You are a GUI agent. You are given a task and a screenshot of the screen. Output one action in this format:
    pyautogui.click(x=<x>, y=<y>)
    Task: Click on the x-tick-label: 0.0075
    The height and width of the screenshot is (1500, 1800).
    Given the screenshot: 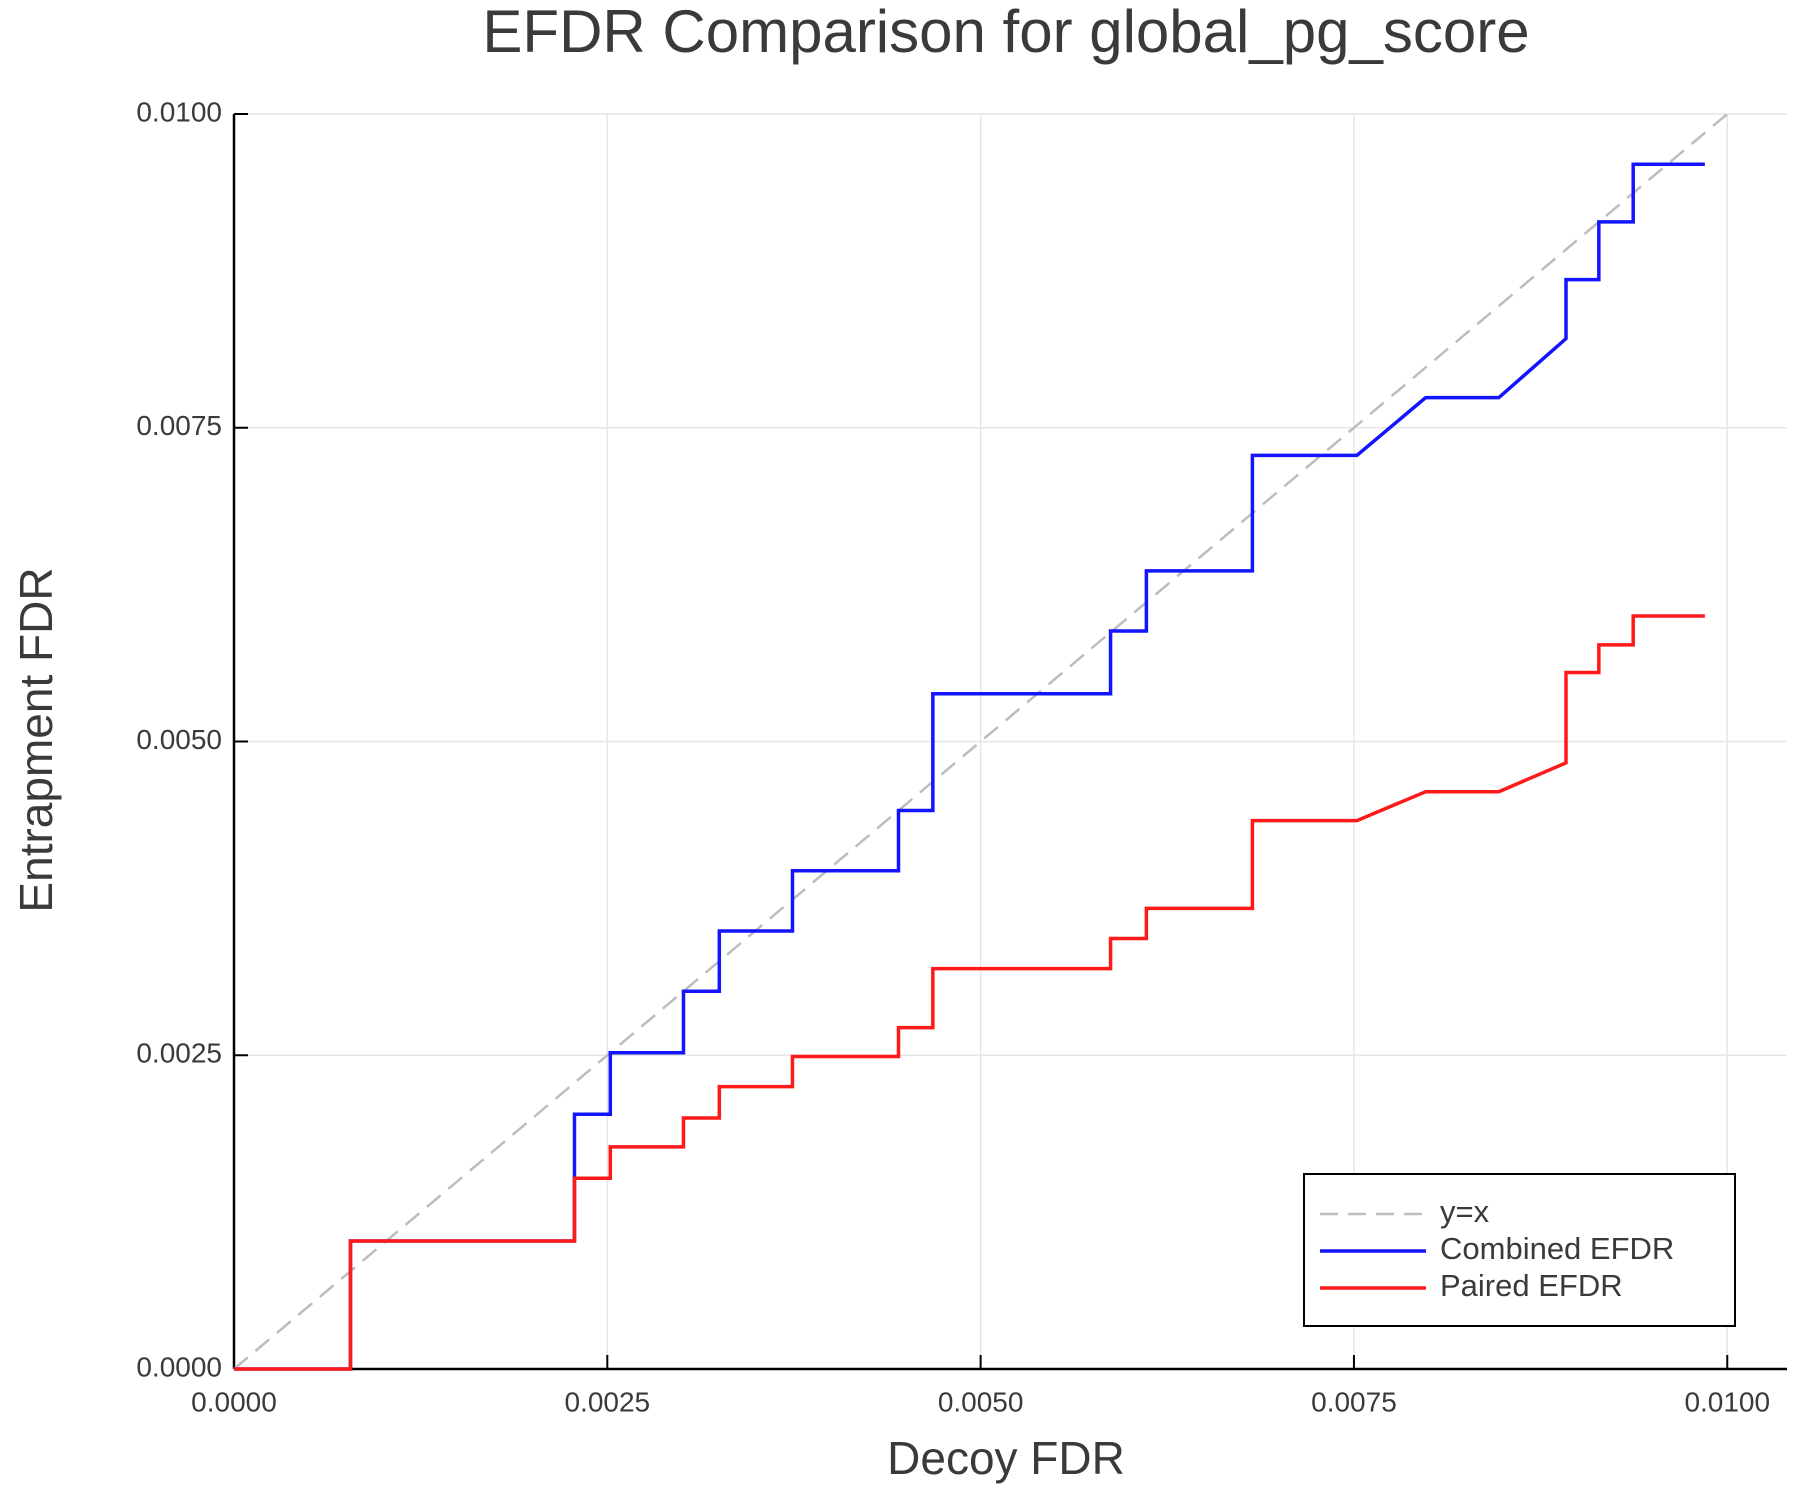 What is the action you would take?
    pyautogui.click(x=1354, y=1401)
    